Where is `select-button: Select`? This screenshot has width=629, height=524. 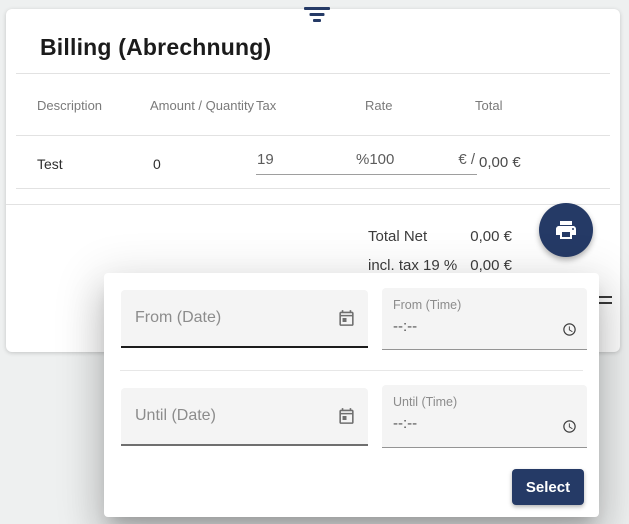
select-button: Select is located at coordinates (548, 487).